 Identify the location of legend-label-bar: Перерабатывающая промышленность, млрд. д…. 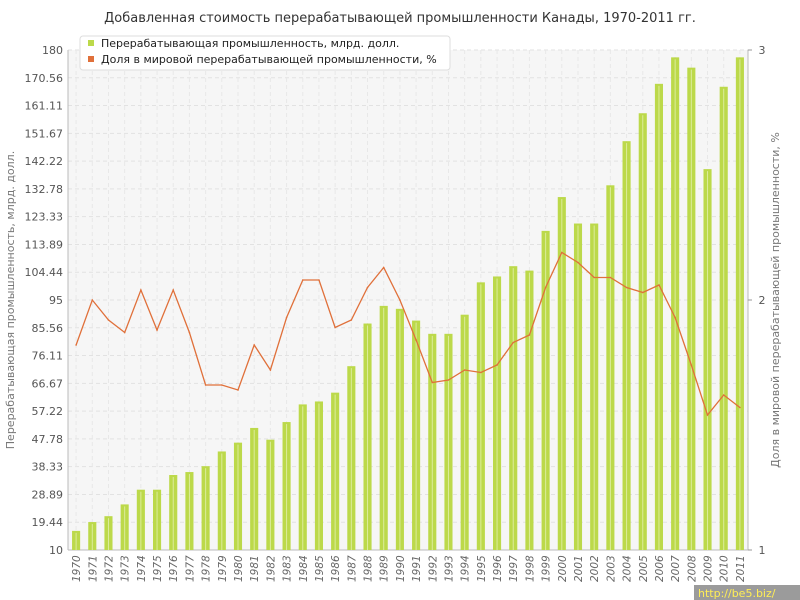
(250, 43).